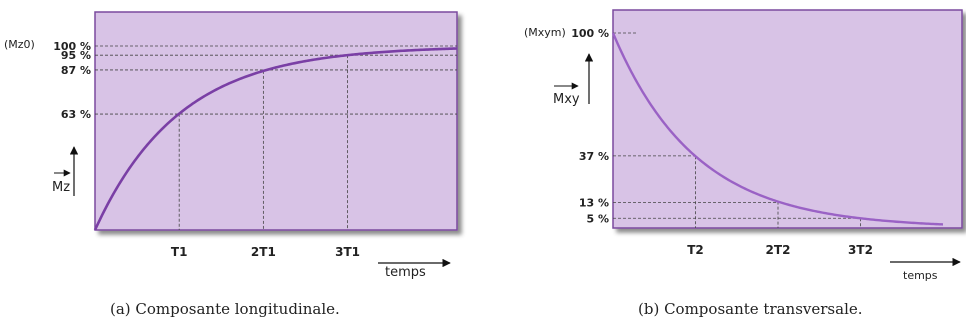 Image resolution: width=966 pixels, height=323 pixels. I want to click on y-tick-label: 95 %, so click(76, 55).